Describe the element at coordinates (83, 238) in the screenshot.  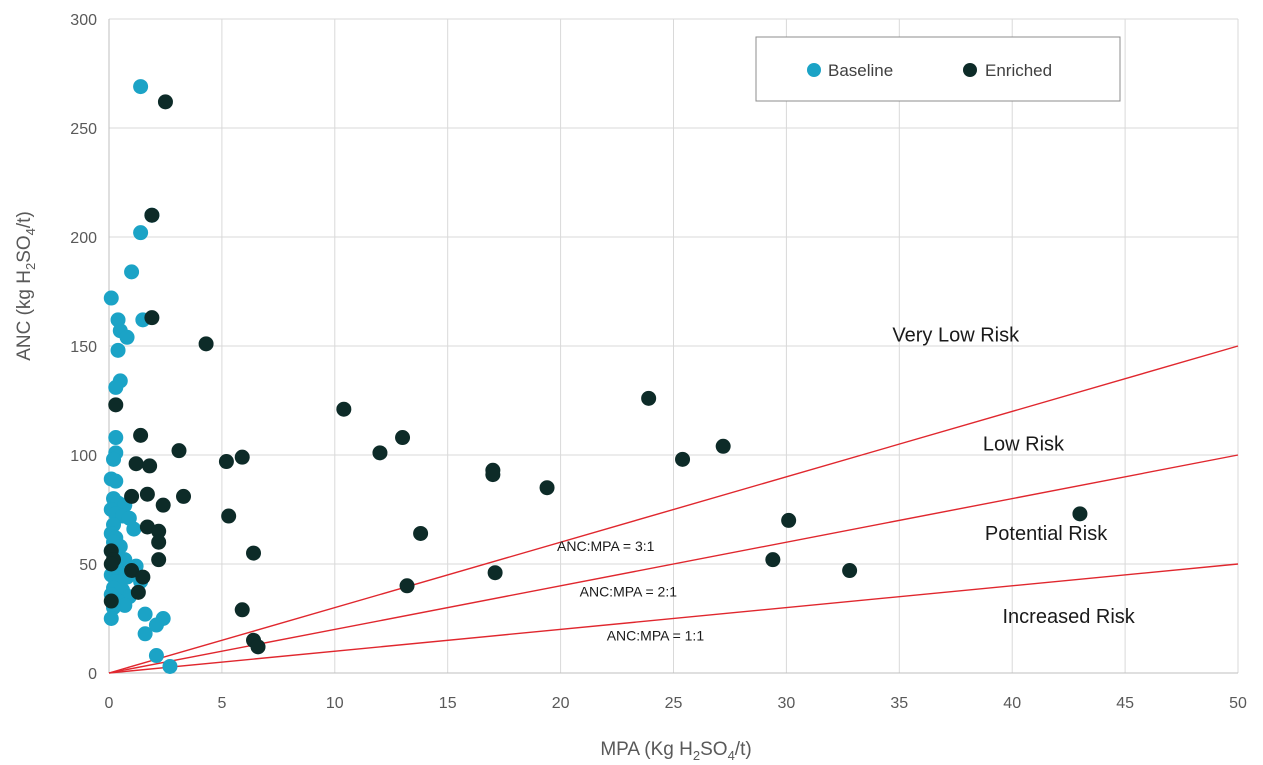
I see `y-tick-label: 200` at that location.